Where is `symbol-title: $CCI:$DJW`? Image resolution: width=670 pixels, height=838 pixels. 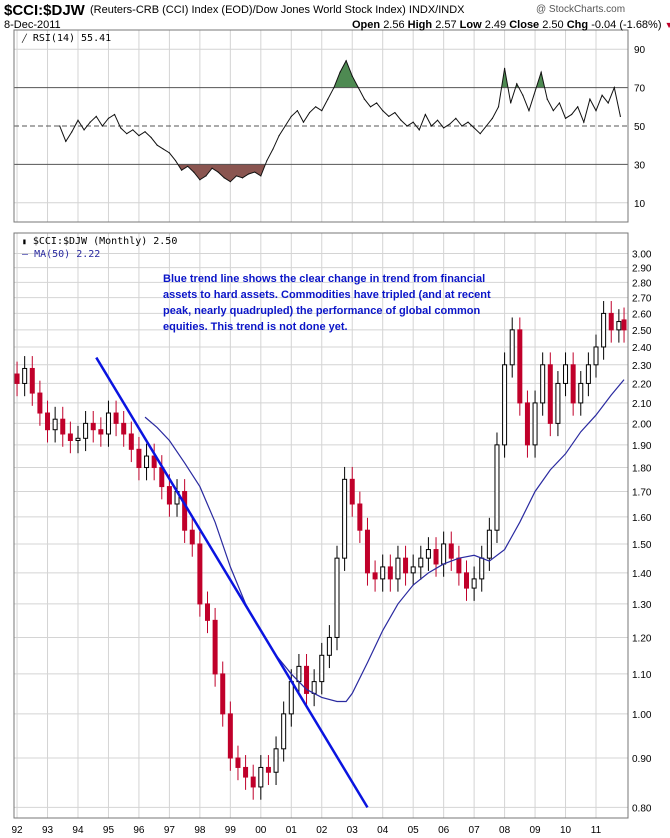
symbol-title: $CCI:$DJW is located at coordinates (44, 10).